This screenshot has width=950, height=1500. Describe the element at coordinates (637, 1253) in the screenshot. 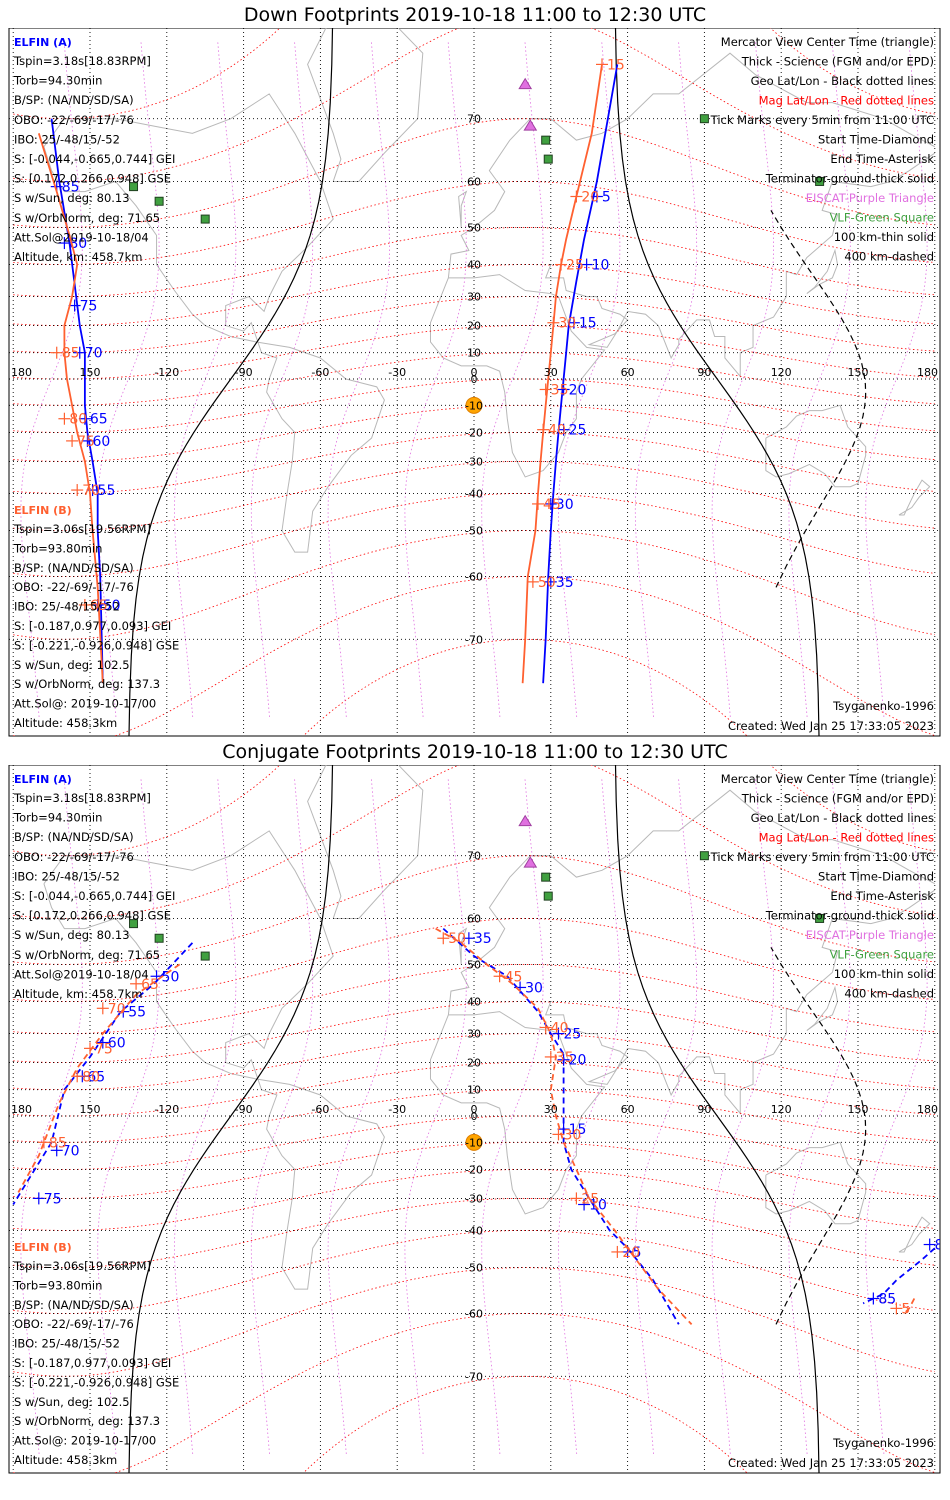

I see `track-tick-label: 5` at that location.